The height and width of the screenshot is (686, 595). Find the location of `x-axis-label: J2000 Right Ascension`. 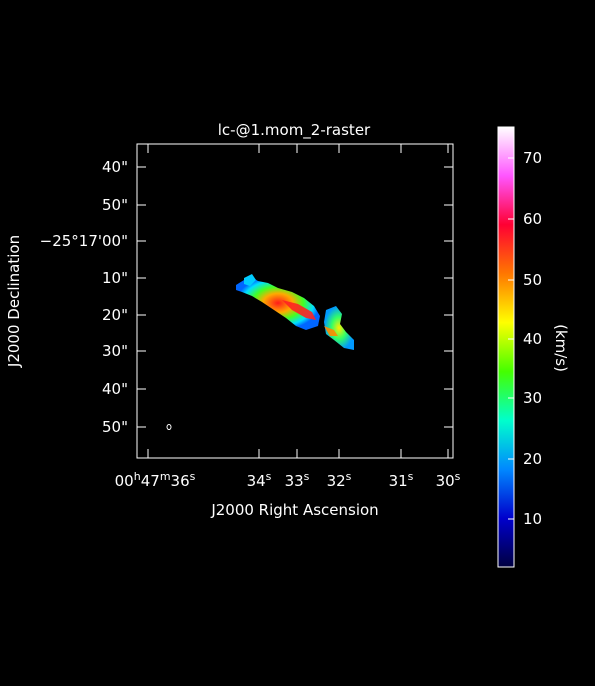

x-axis-label: J2000 Right Ascension is located at coordinates (294, 510).